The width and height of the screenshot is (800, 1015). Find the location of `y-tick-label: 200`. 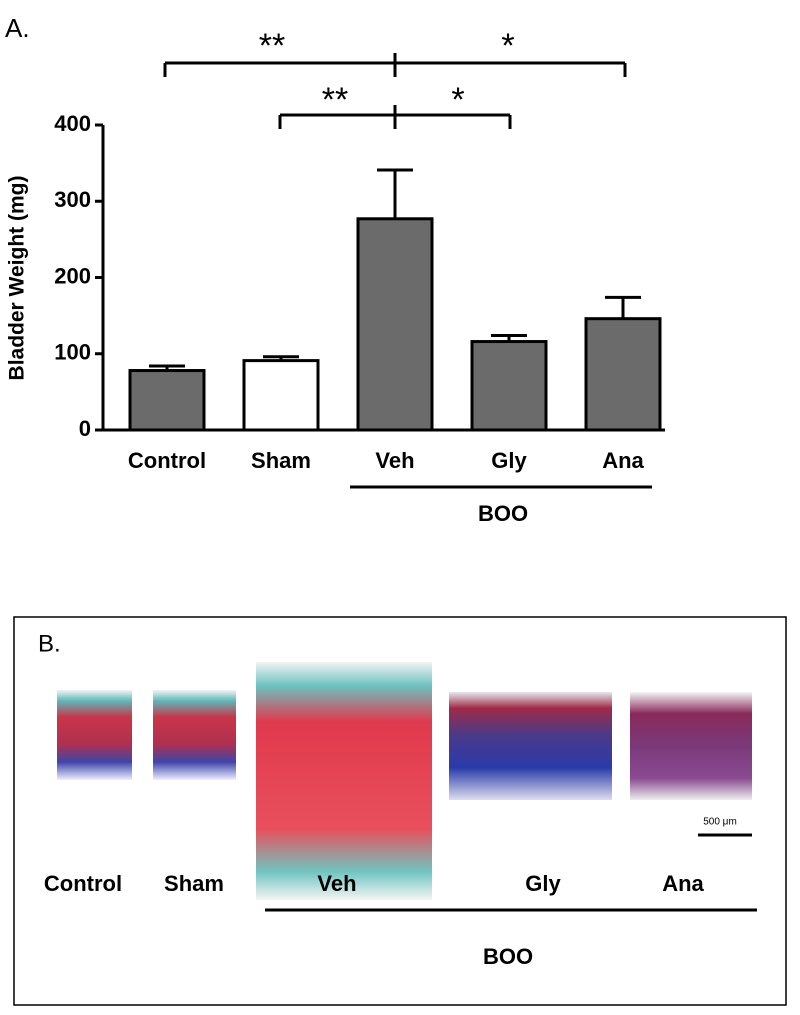

y-tick-label: 200 is located at coordinates (72, 275).